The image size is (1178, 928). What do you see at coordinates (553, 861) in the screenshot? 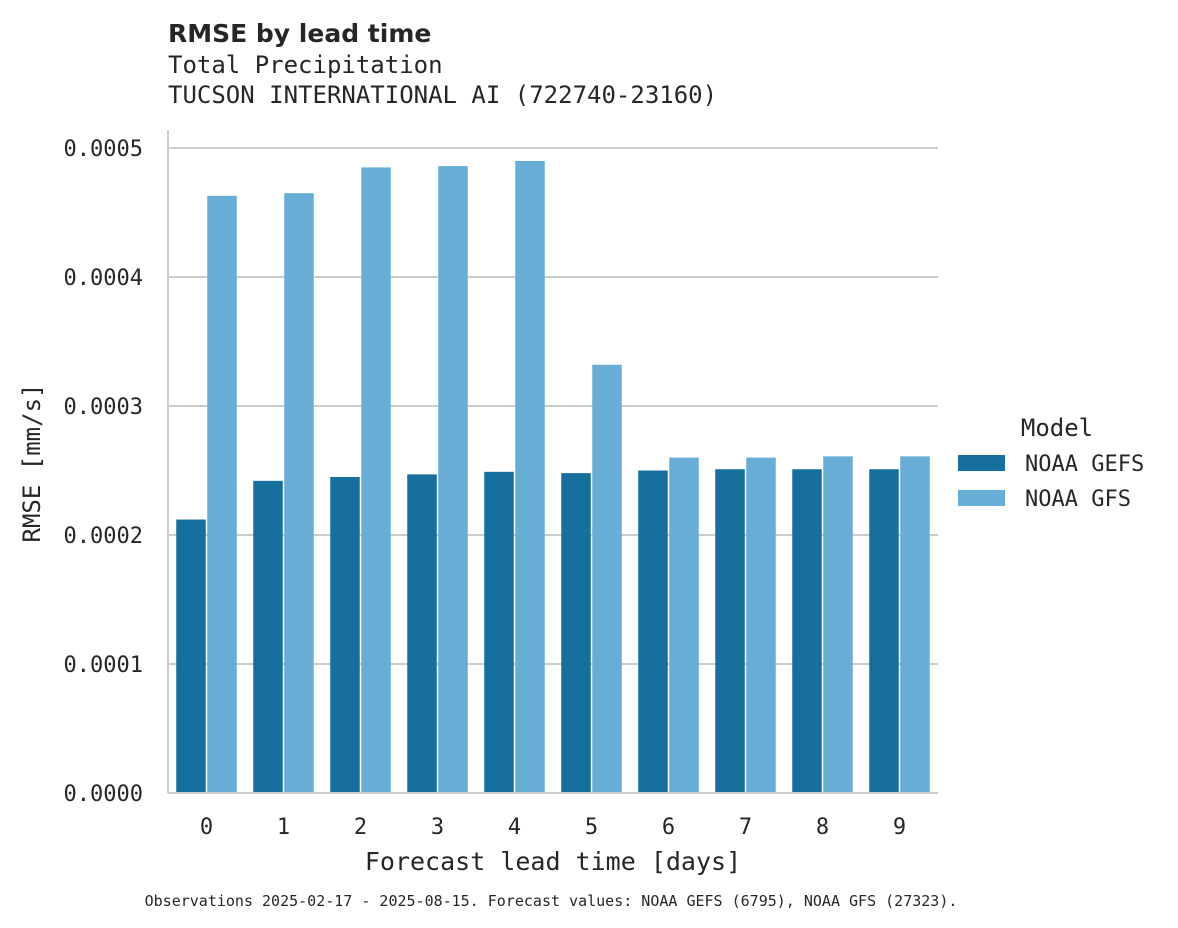
I see `x-axis-label: Forecast lead time [days]` at bounding box center [553, 861].